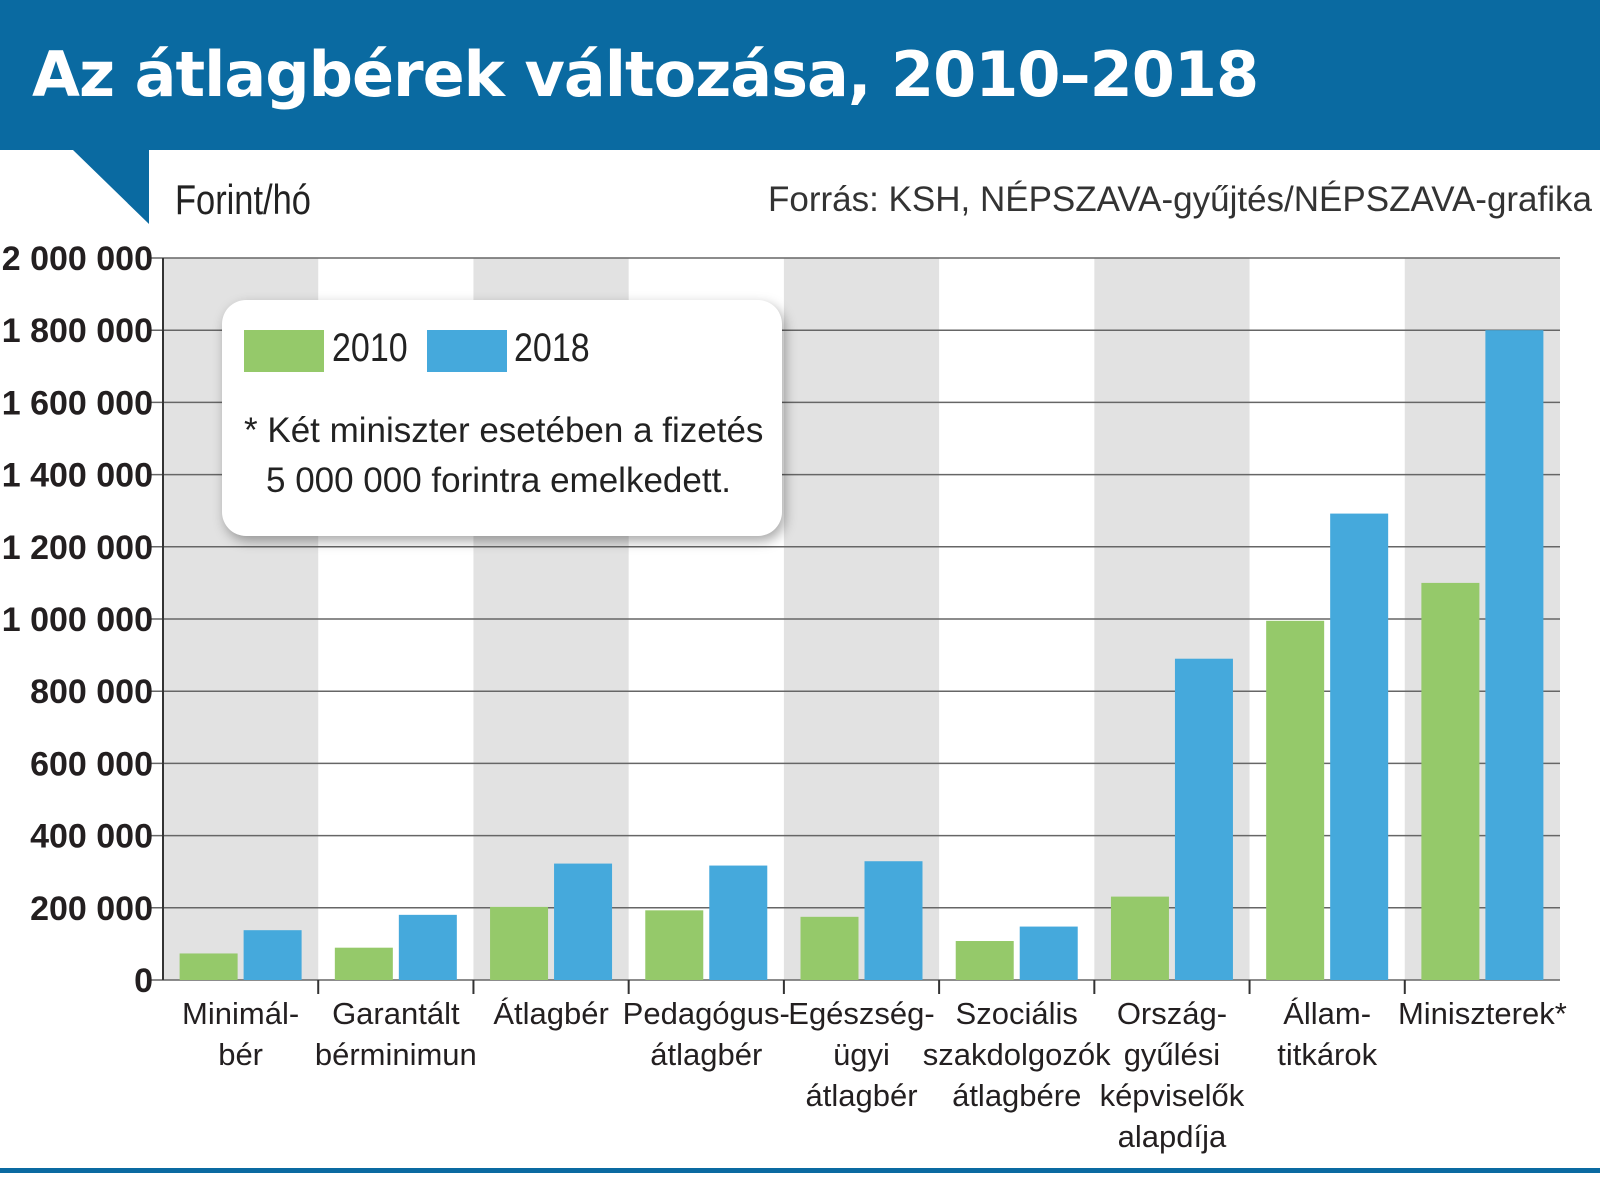 This screenshot has width=1600, height=1177. I want to click on category-label: bérminimun, so click(396, 1054).